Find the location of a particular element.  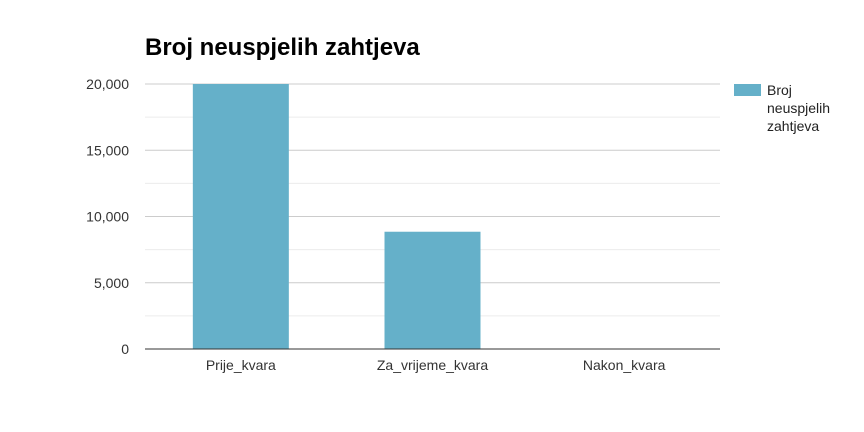

chart-title: Broj neuspjelih zahtjeva is located at coordinates (282, 47).